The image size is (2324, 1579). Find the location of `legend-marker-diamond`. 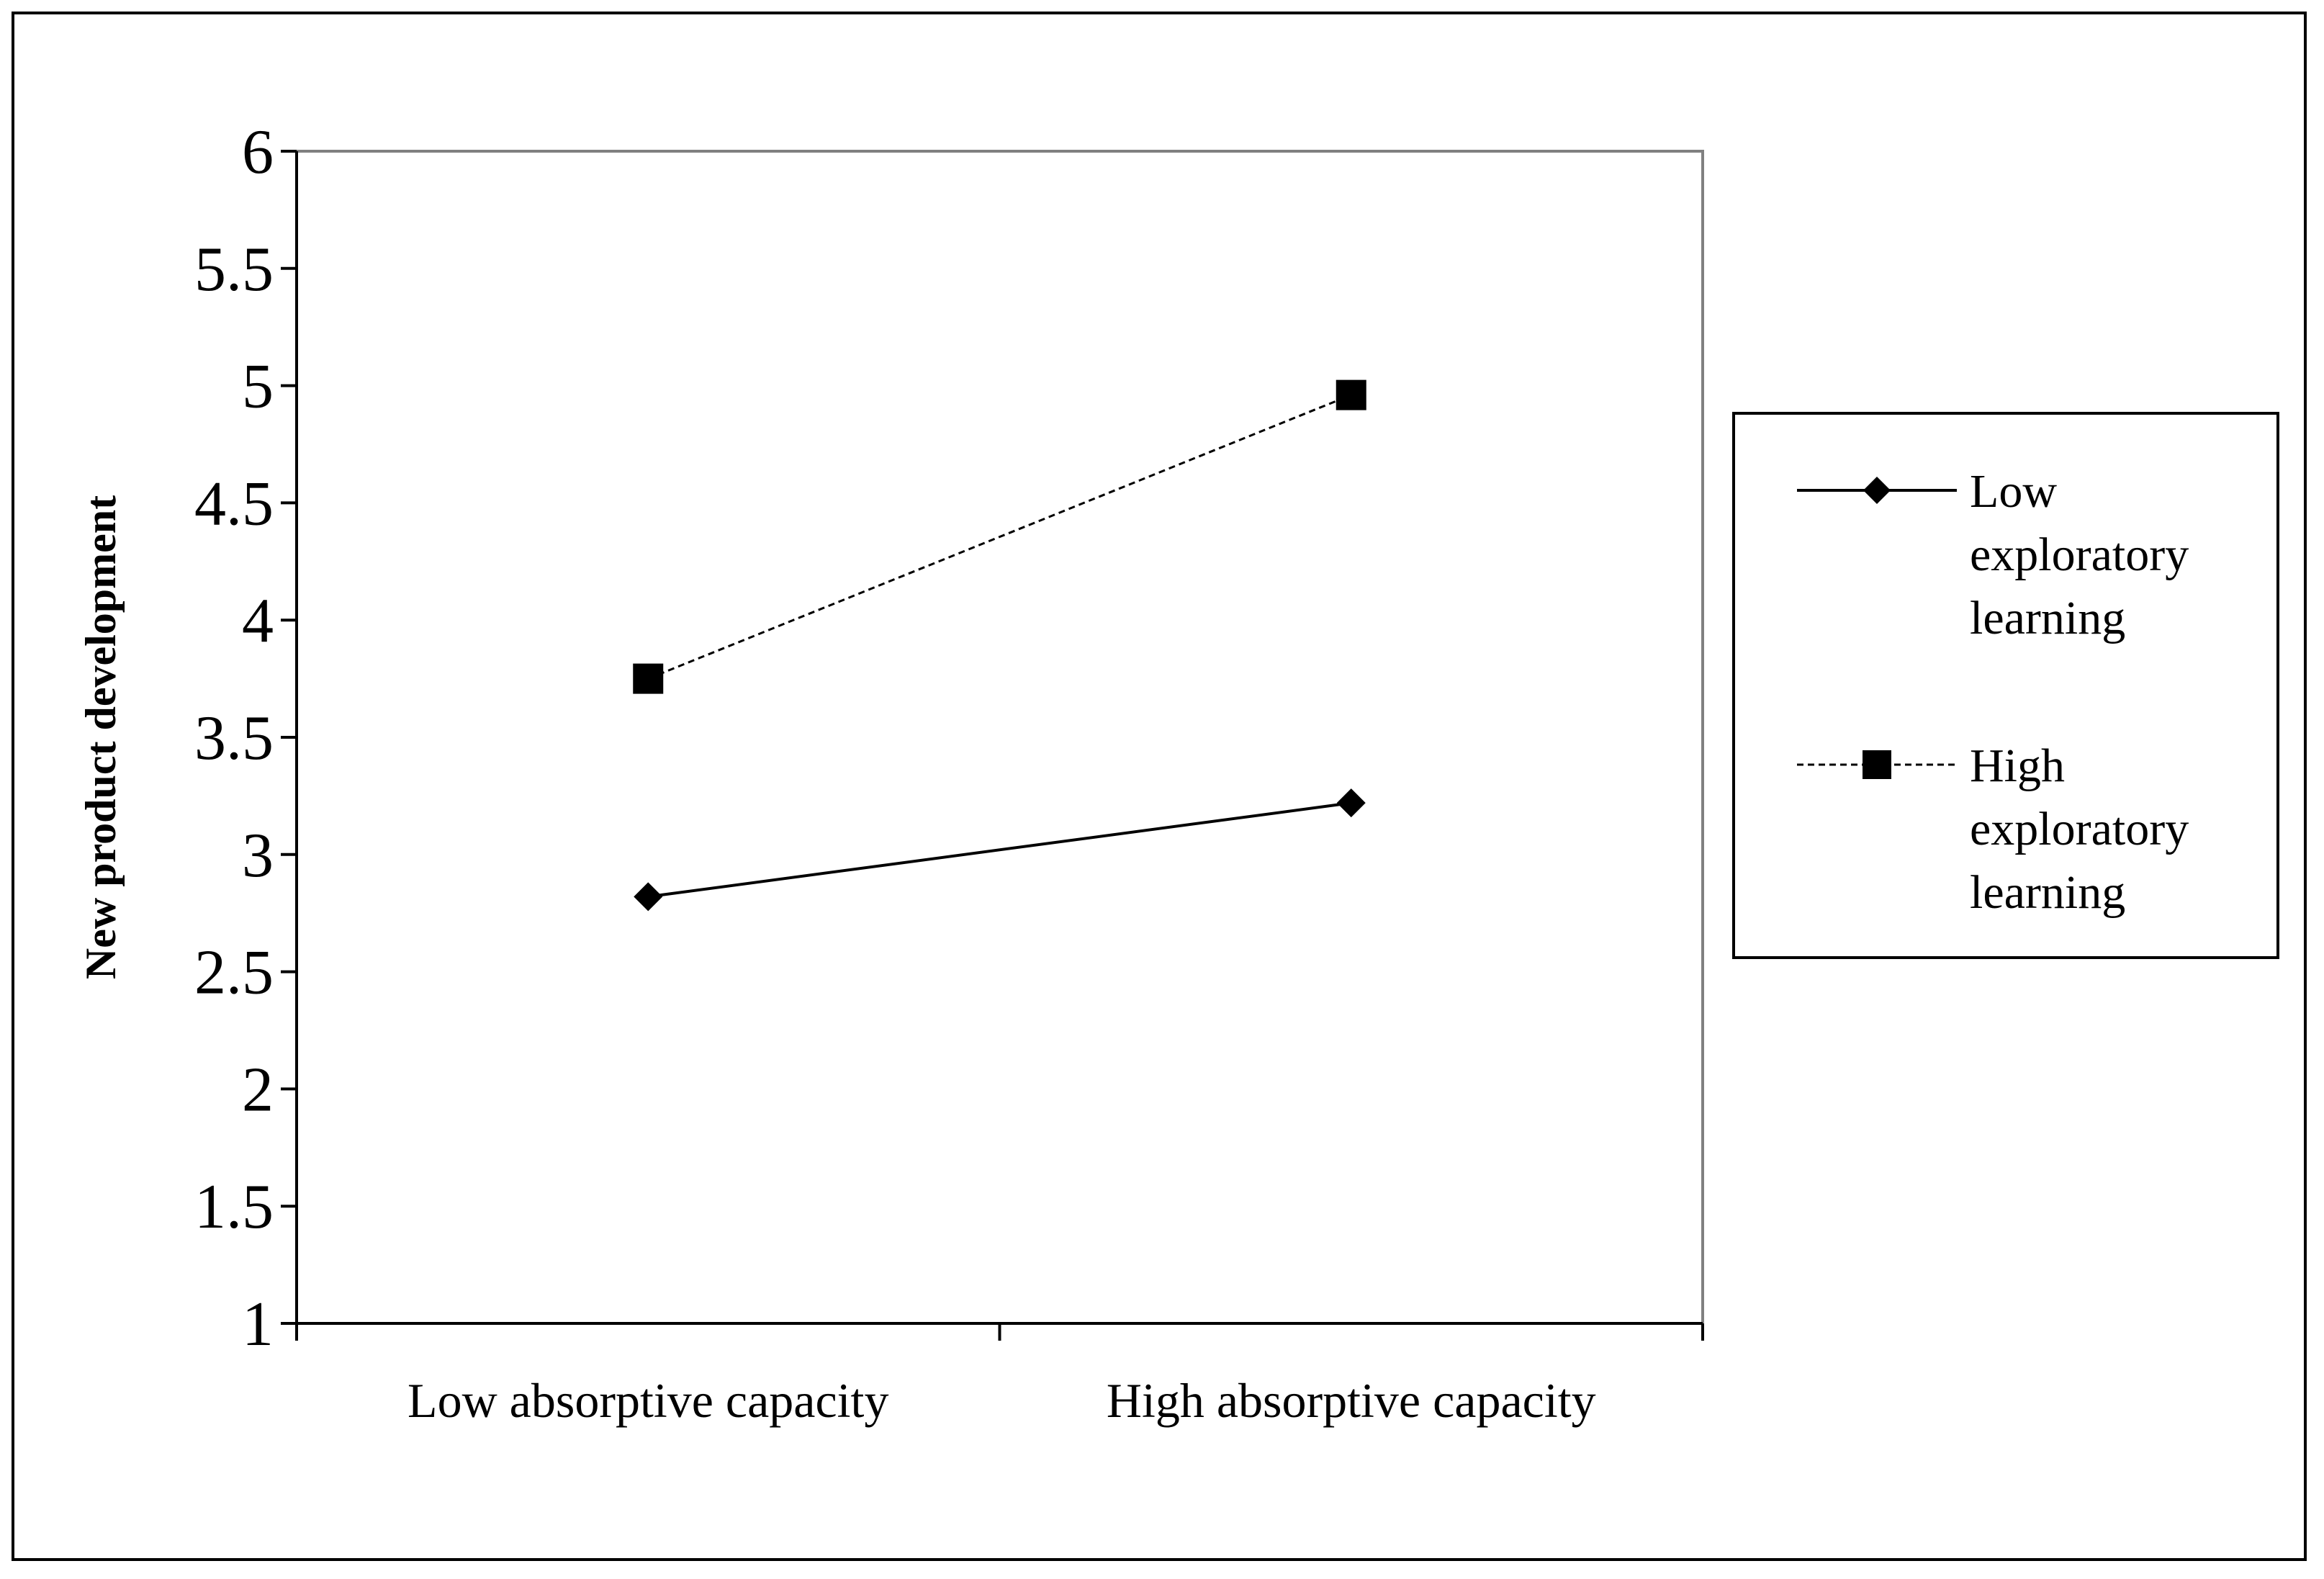

legend-marker-diamond is located at coordinates (1877, 491).